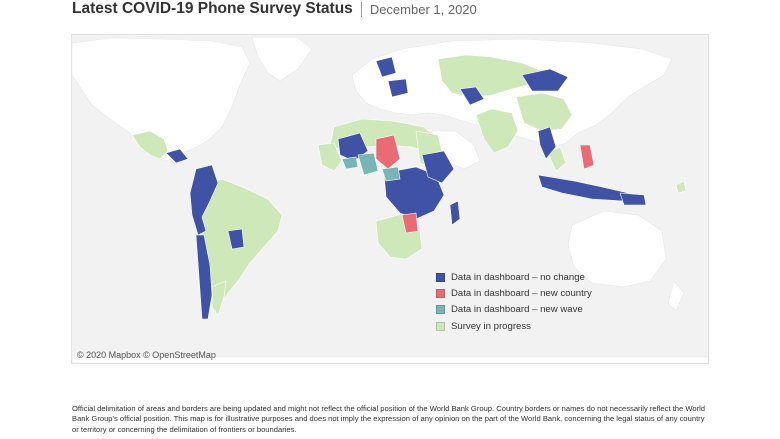  I want to click on country-chad, so click(388, 152).